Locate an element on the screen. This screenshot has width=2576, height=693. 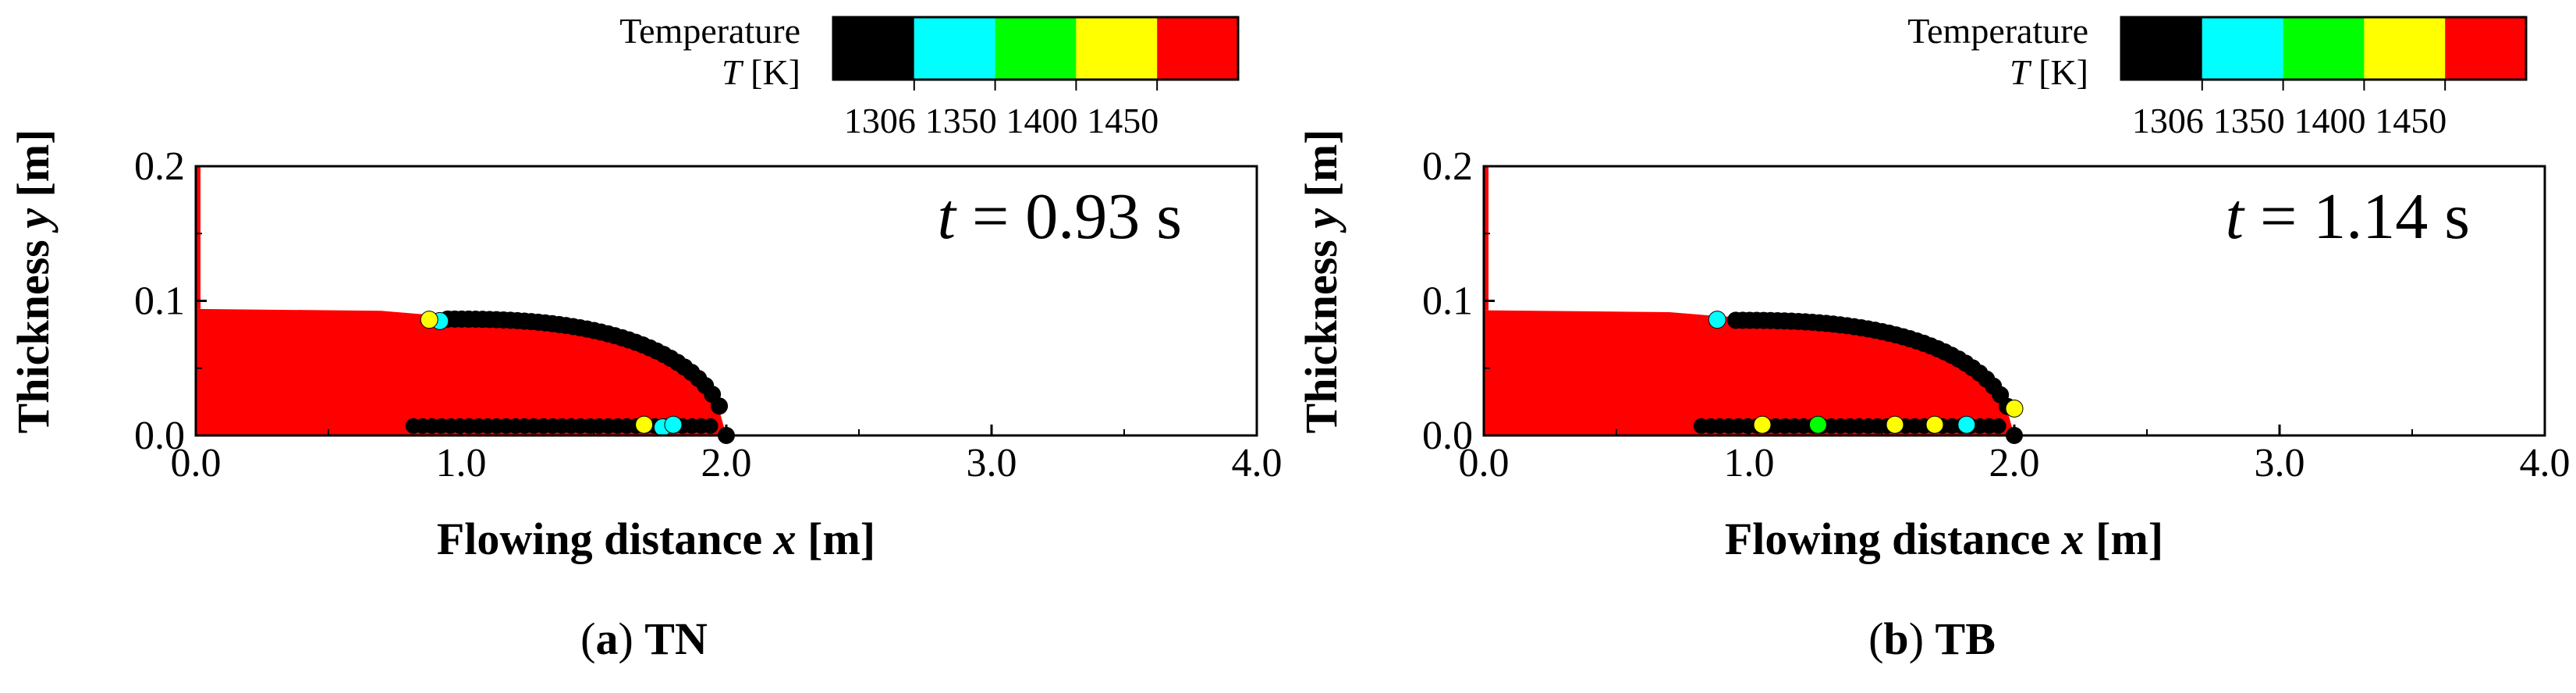
time-value: = 0.93 s is located at coordinates (1077, 216).